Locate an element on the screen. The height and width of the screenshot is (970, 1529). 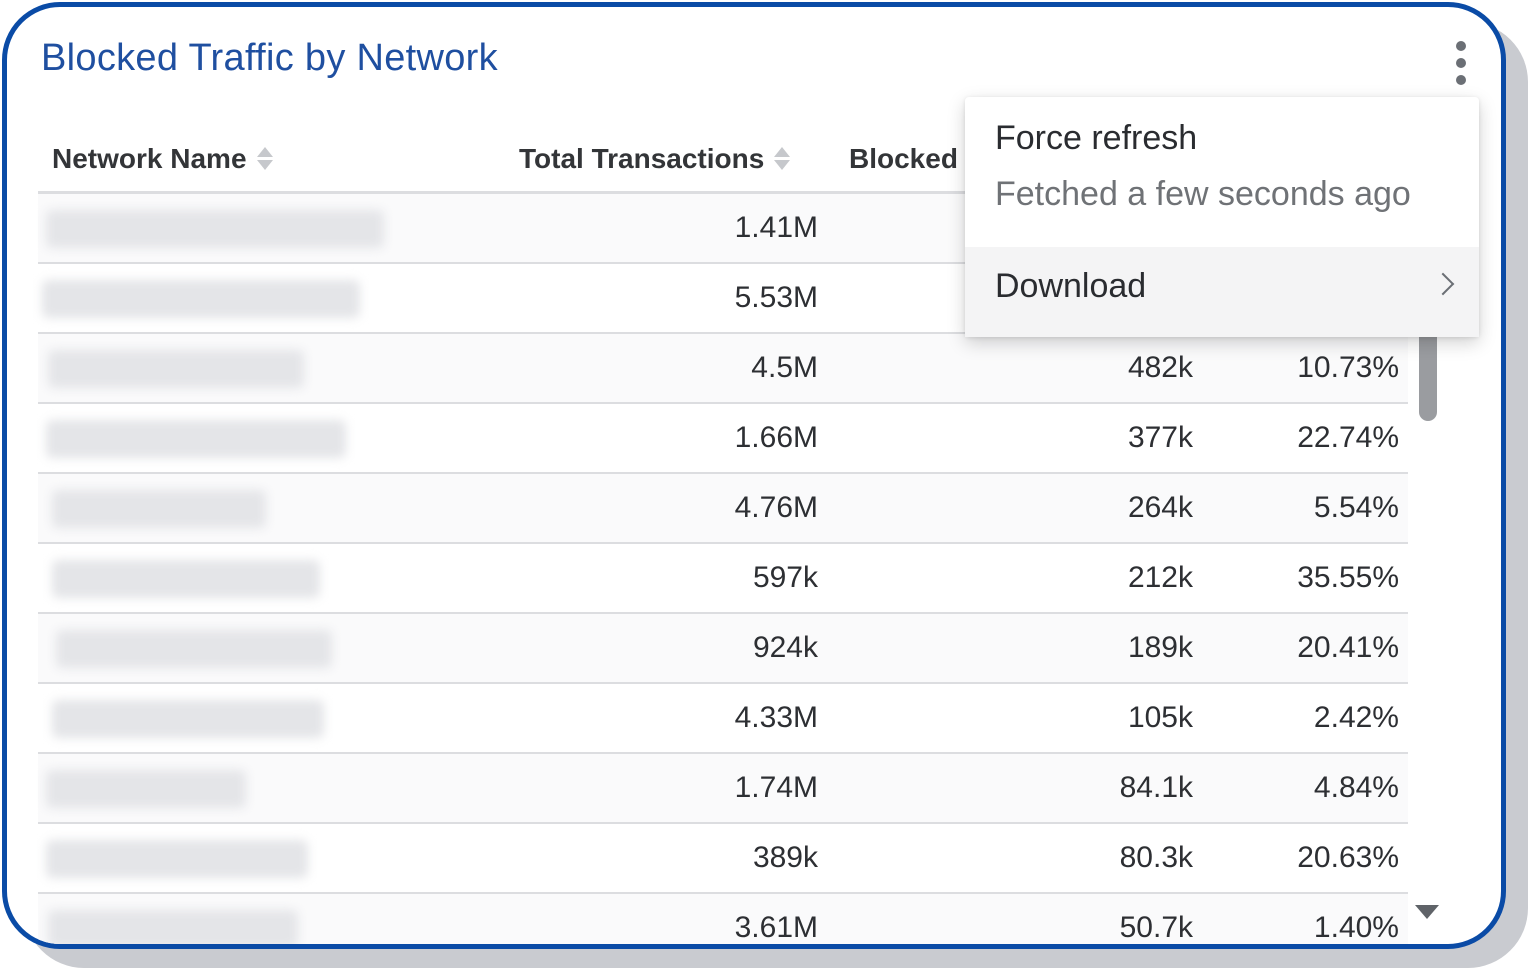
blocked-percent-cell: 20.63% is located at coordinates (1348, 857).